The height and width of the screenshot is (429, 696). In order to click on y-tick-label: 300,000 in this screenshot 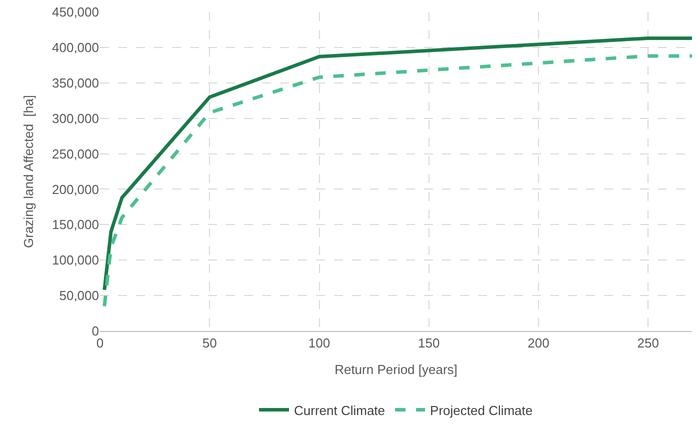, I will do `click(75, 118)`.